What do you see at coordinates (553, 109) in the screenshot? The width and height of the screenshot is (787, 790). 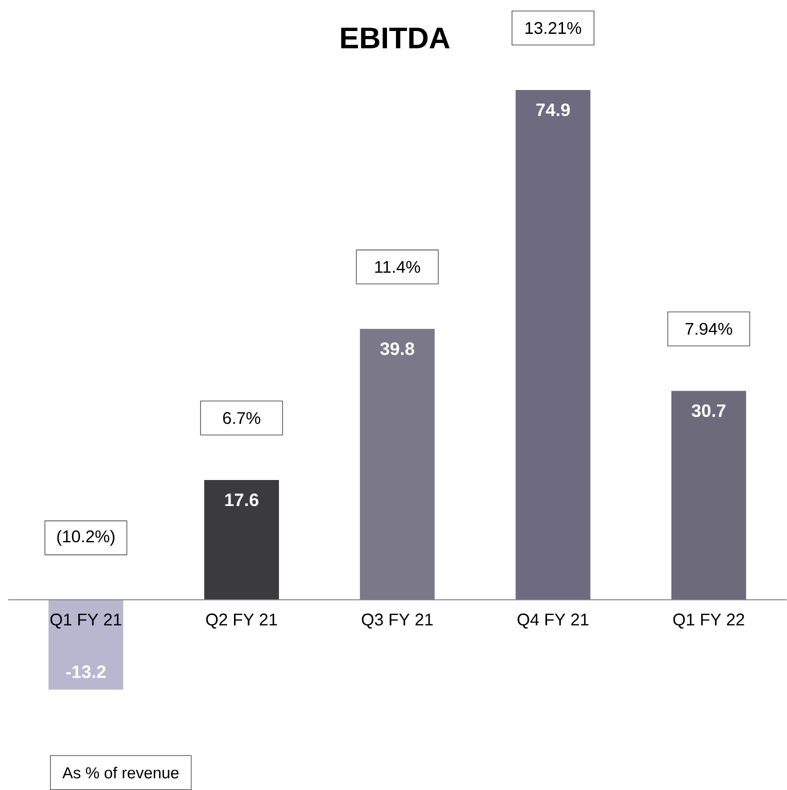 I see `data-label: 74.9` at bounding box center [553, 109].